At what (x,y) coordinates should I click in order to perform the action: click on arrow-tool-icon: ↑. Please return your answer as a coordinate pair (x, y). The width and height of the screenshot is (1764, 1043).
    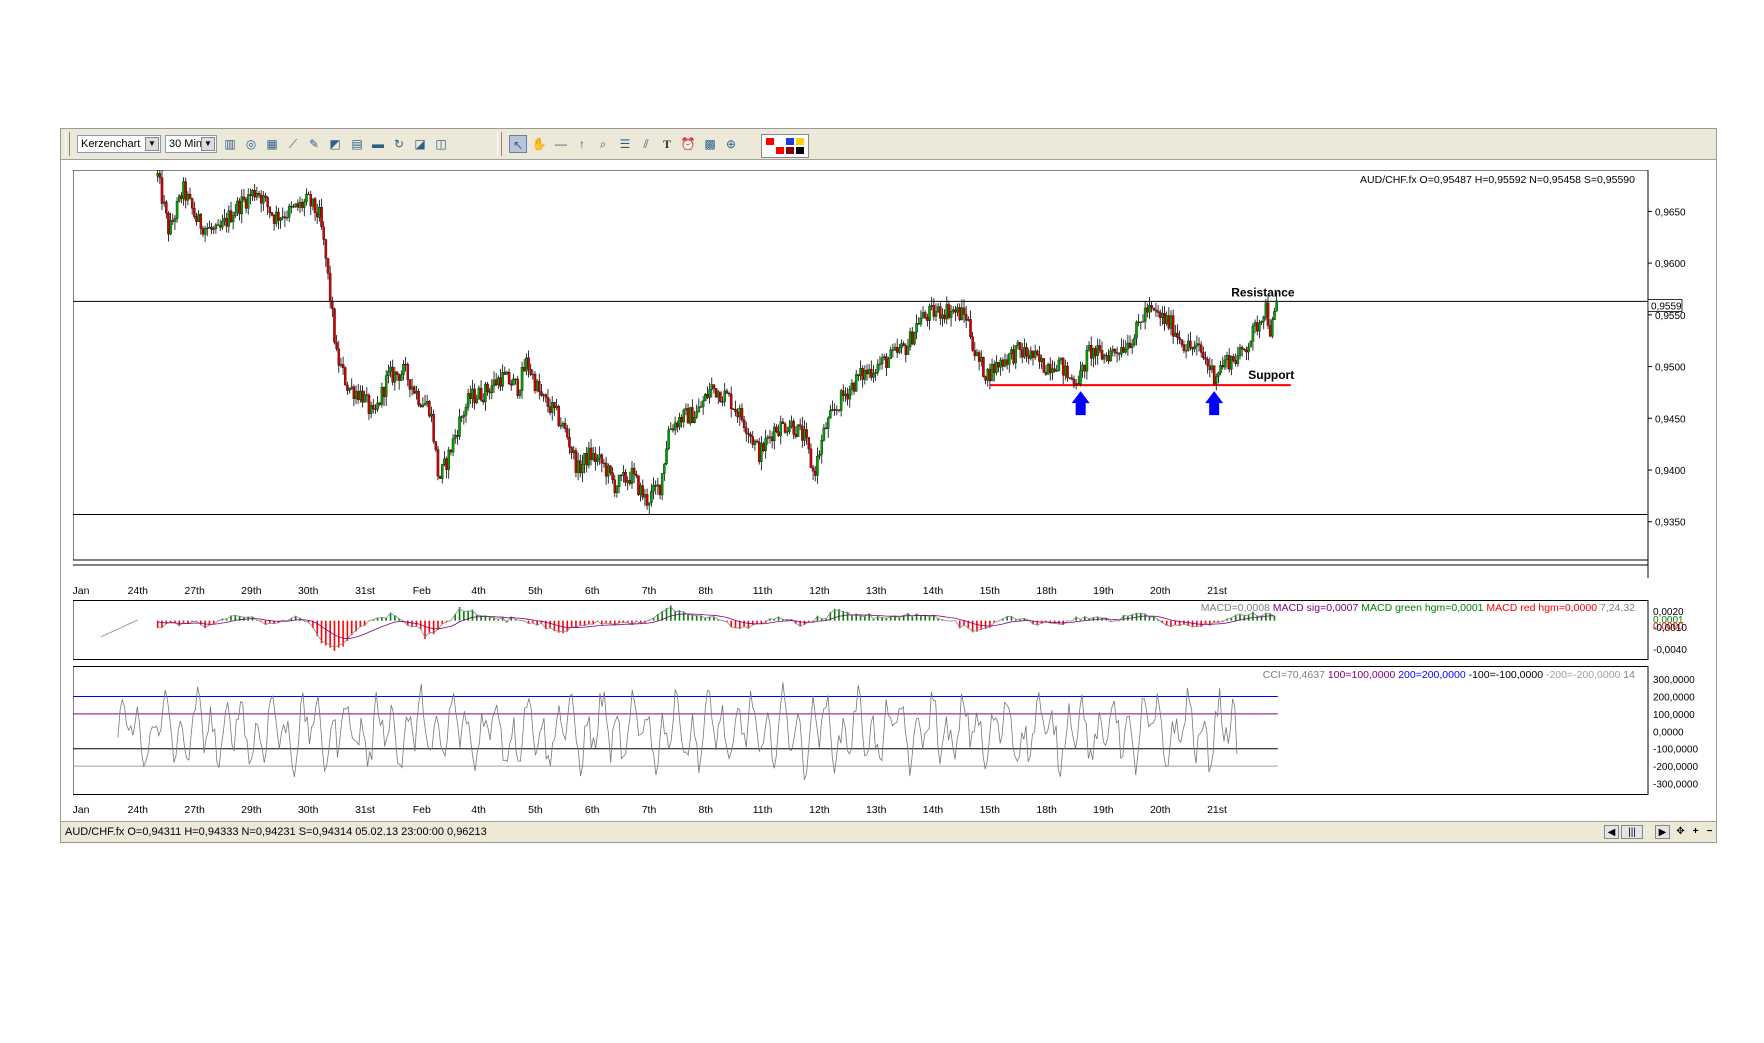
    Looking at the image, I should click on (582, 144).